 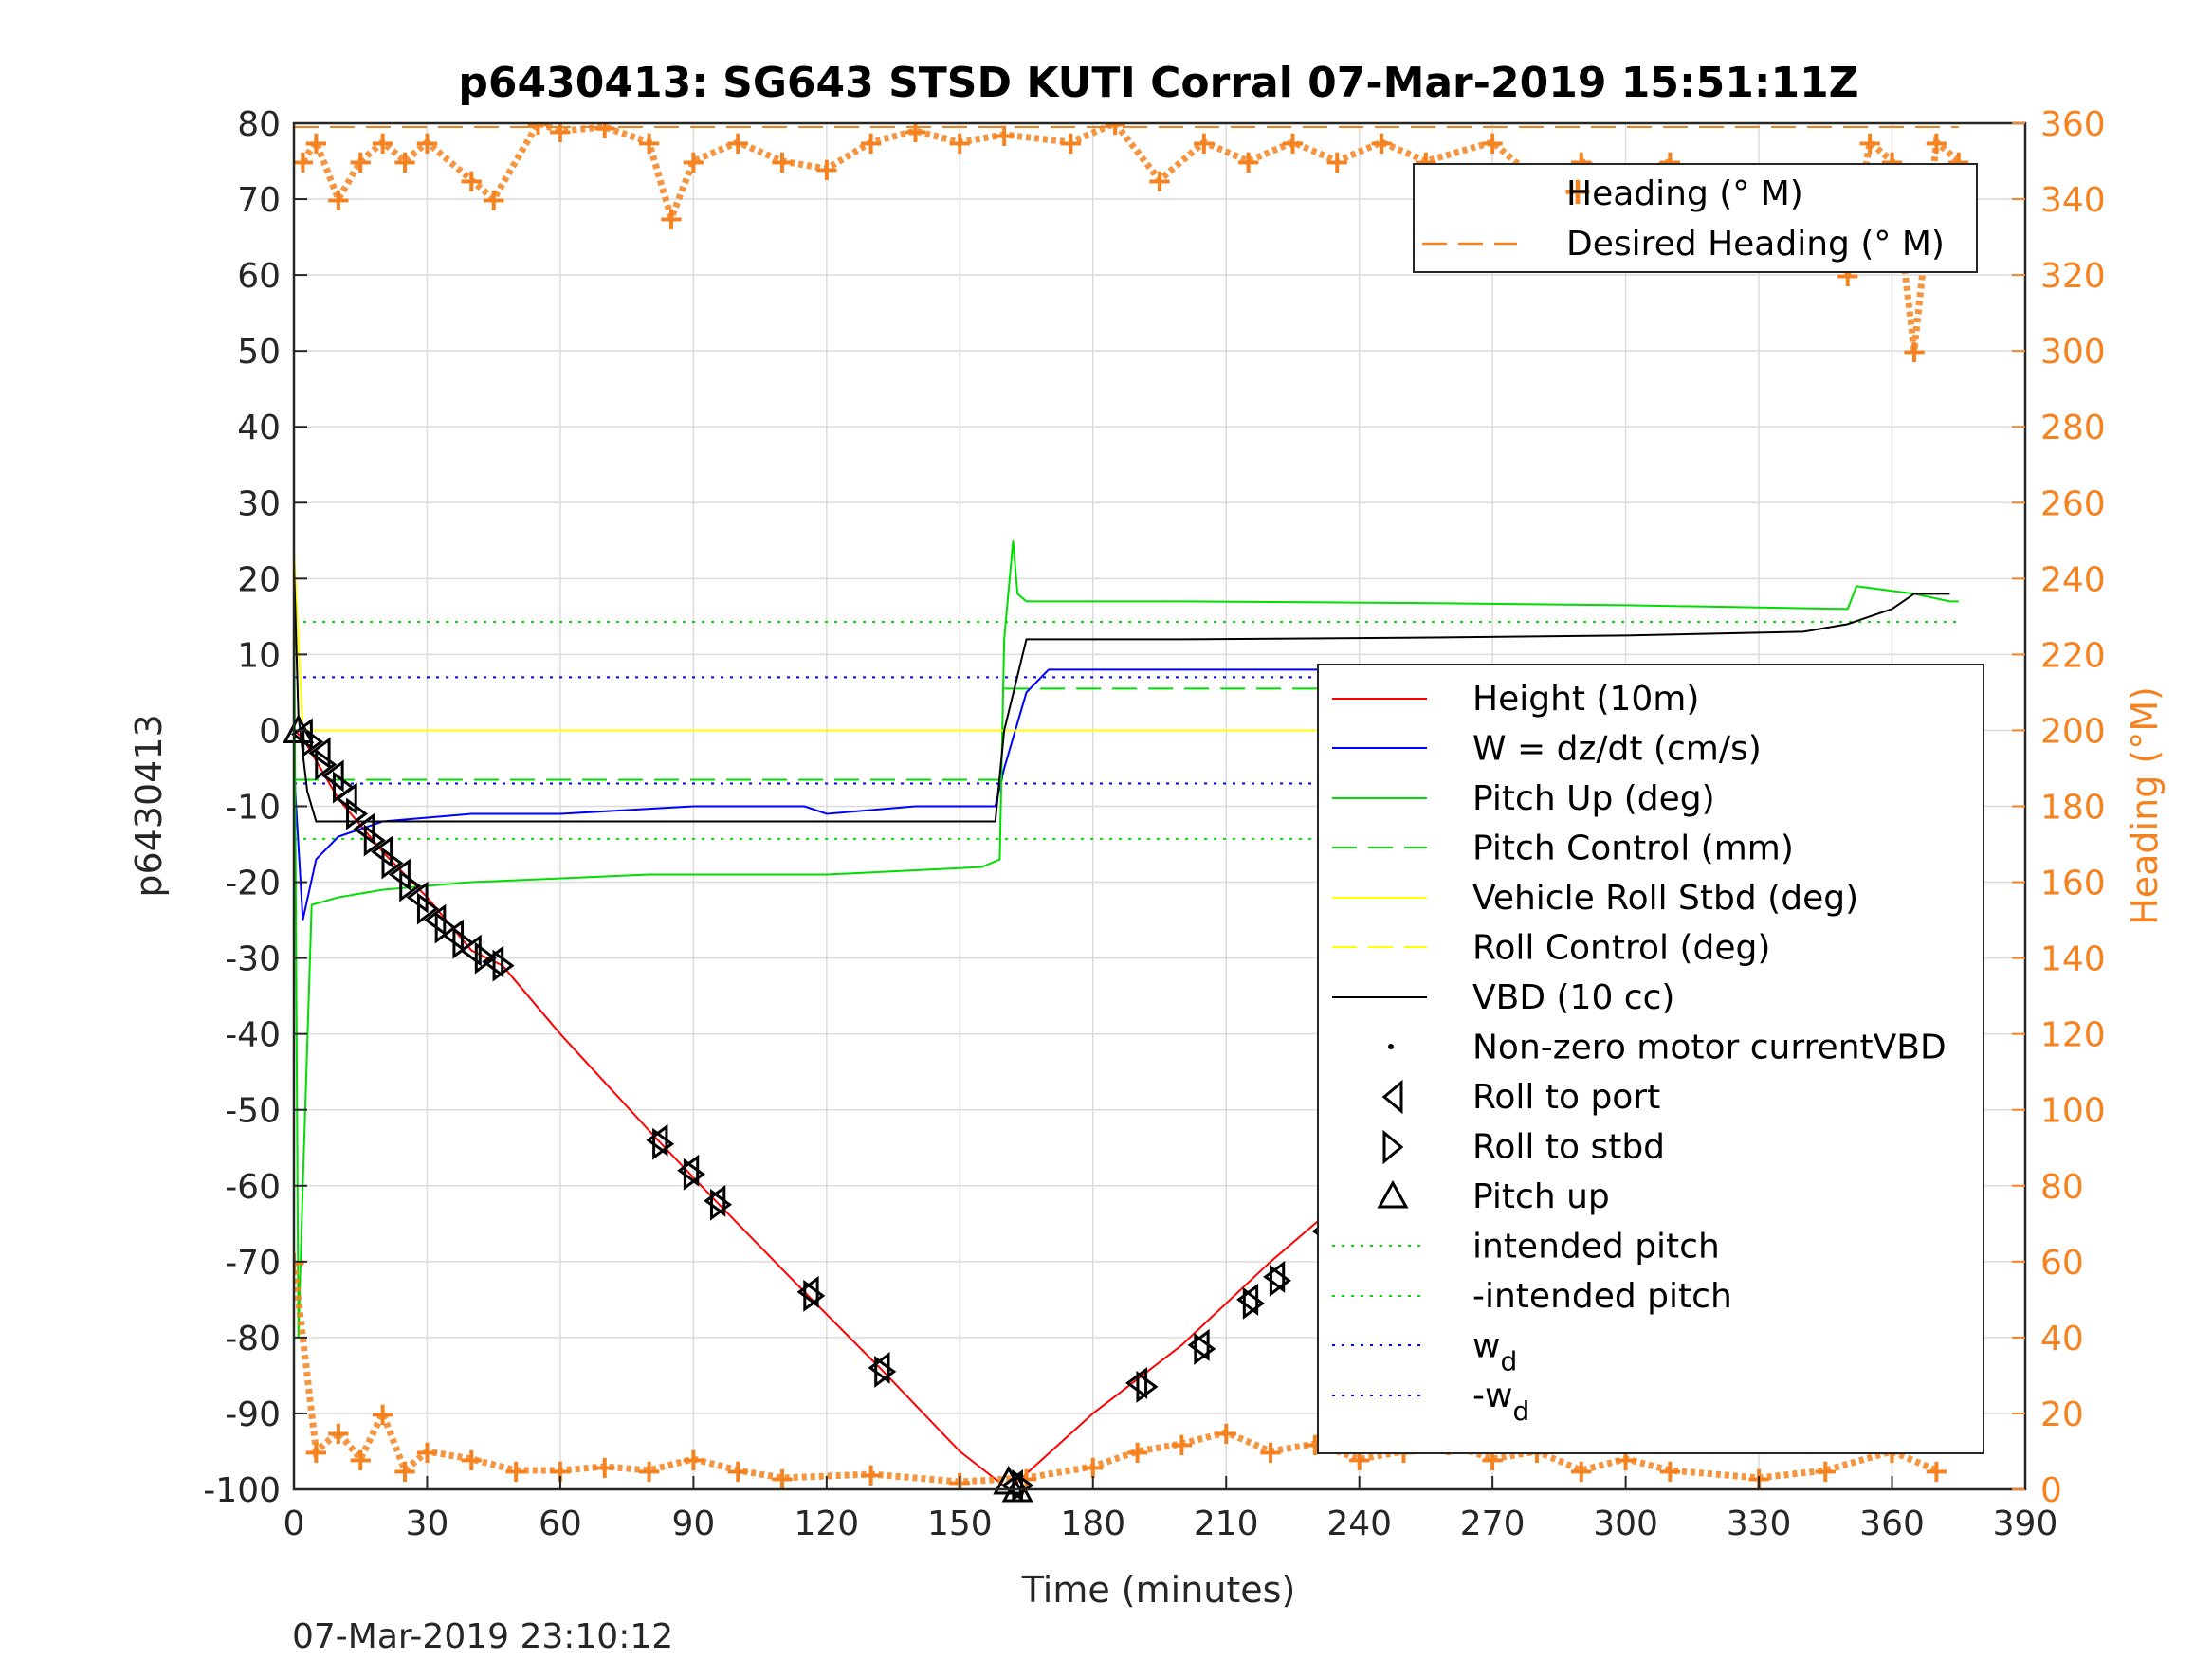 What do you see at coordinates (294, 1523) in the screenshot?
I see `x-tick-label: 0` at bounding box center [294, 1523].